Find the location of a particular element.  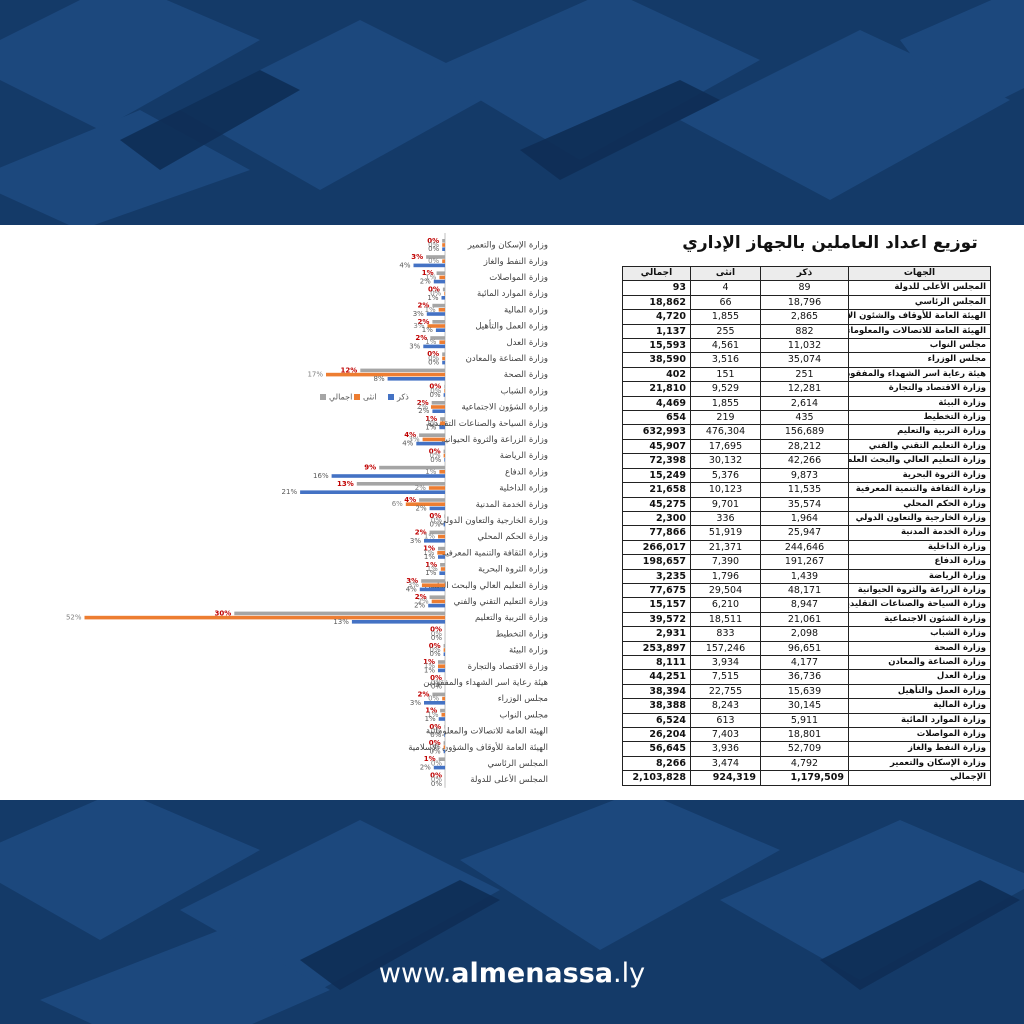

table-row: المجلس الرئاسي 18,796 66 18,862 is located at coordinates (806, 302).